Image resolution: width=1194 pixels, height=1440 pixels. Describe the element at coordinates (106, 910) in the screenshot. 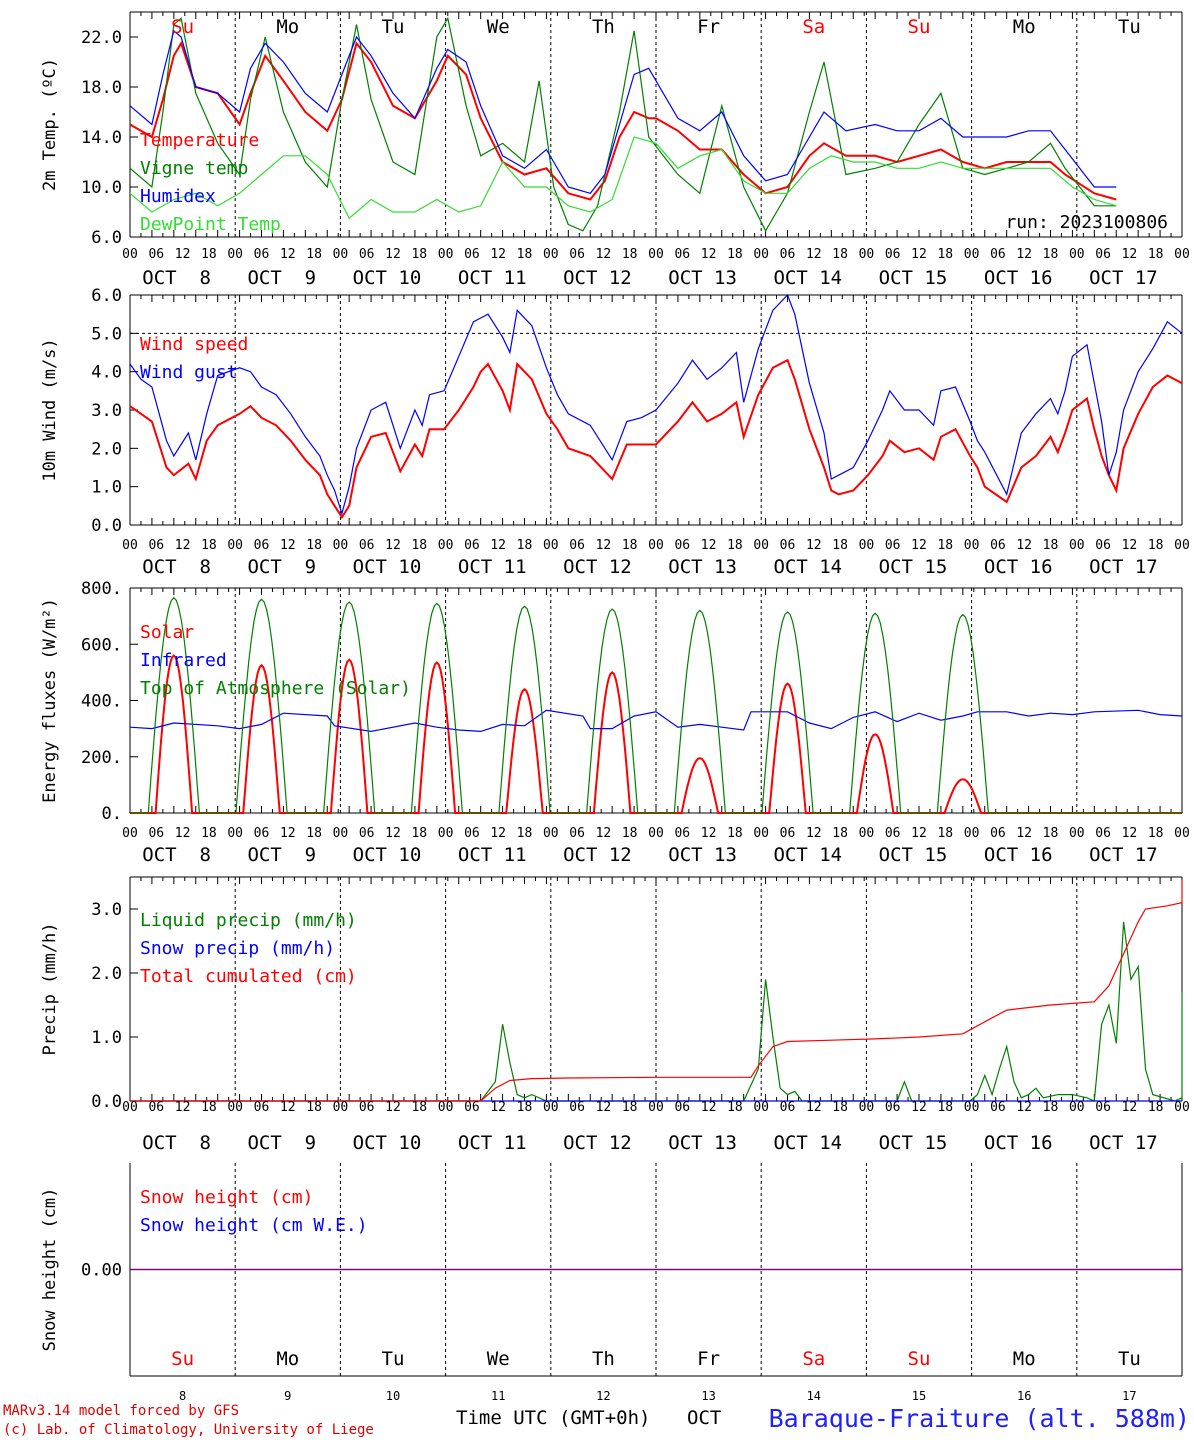

I see `y-tick-label: 3.0` at that location.